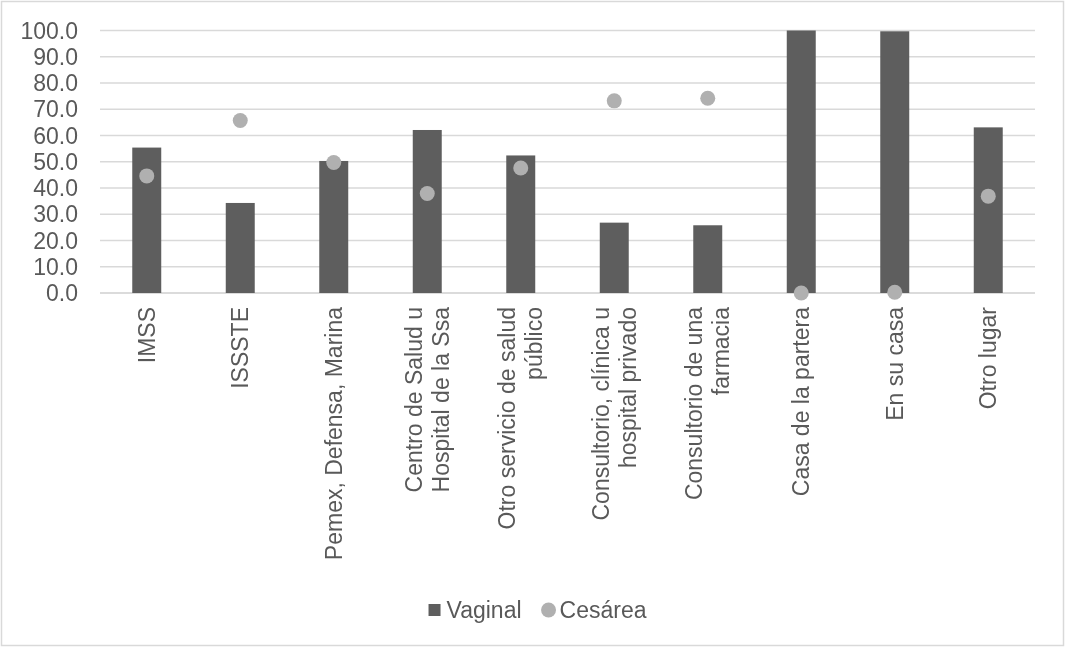 The width and height of the screenshot is (1065, 647). Describe the element at coordinates (988, 358) in the screenshot. I see `x-tick-label: Otro lugar` at that location.